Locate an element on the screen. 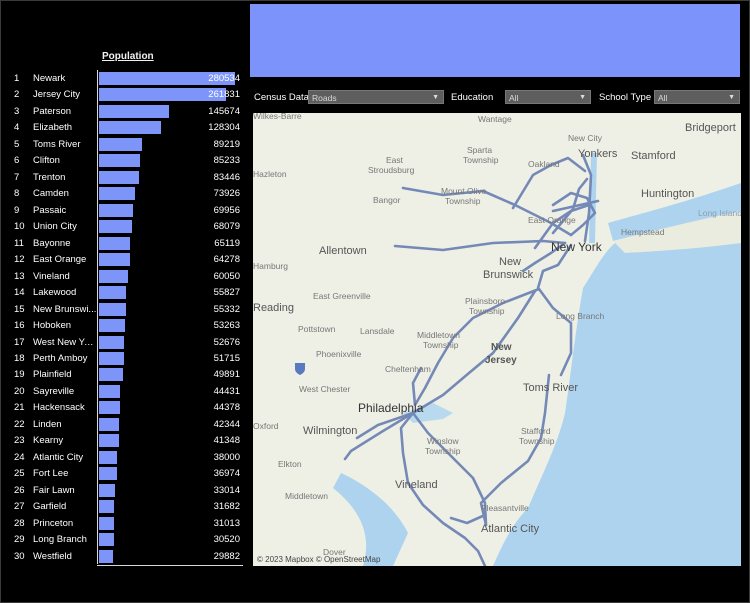 The height and width of the screenshot is (603, 750). population-bar-cell: 55332 is located at coordinates (170, 309).